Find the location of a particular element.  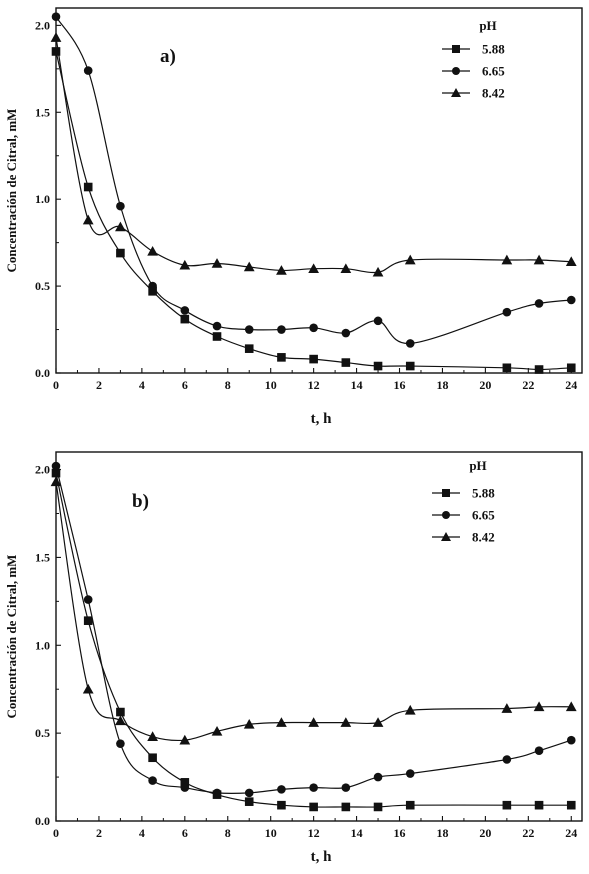

legend-marker-triangle is located at coordinates (456, 92).